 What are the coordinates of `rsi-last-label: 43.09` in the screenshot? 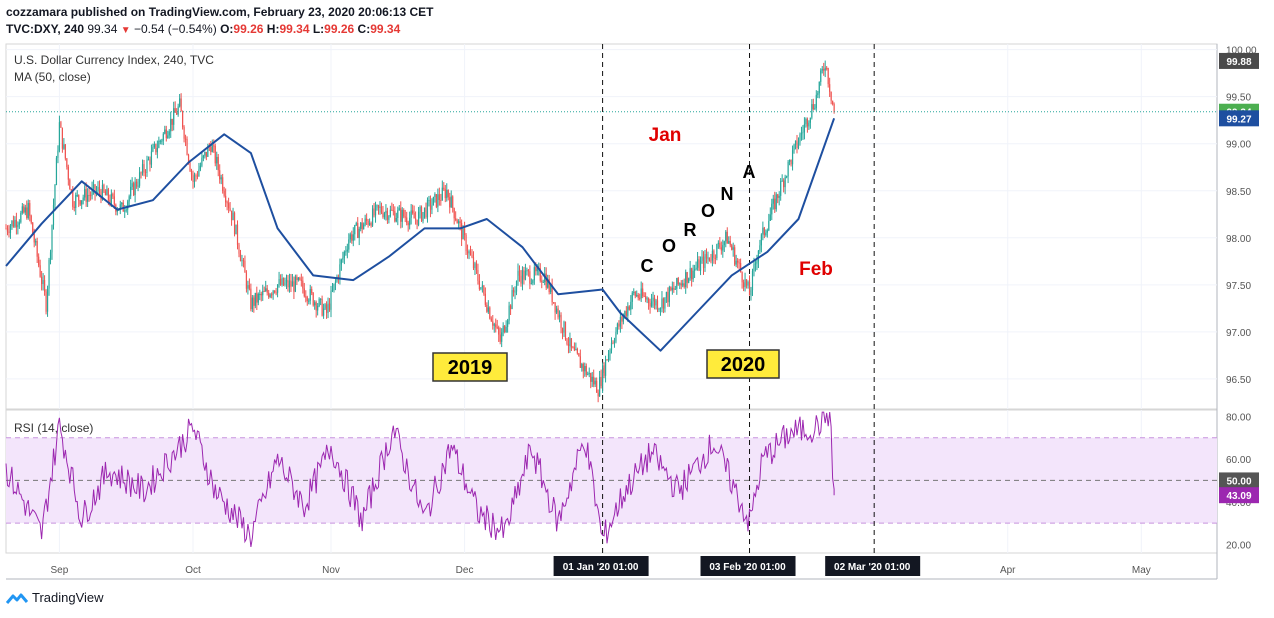 It's located at (1238, 496).